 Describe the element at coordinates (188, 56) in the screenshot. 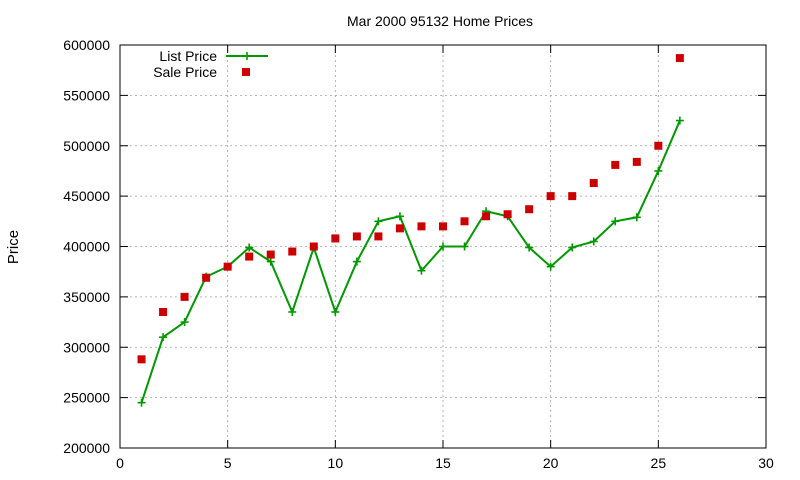

I see `legend-label: List Price` at that location.